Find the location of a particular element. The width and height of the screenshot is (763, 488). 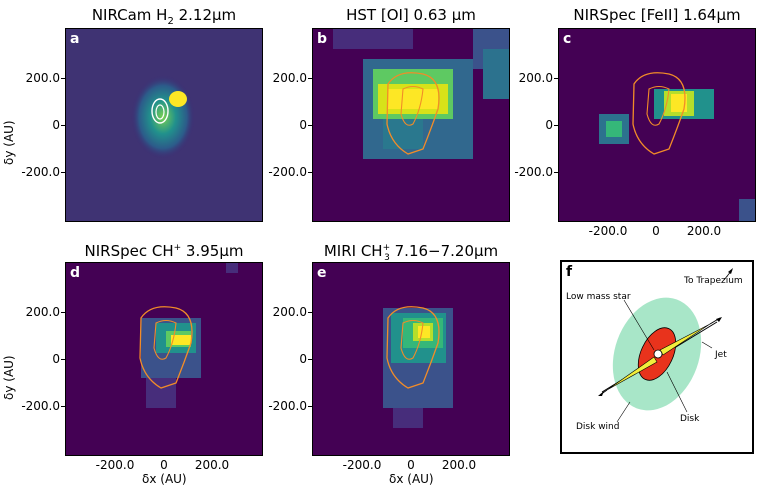

ytick-d-neg200: -200.0 is located at coordinates (40, 406).